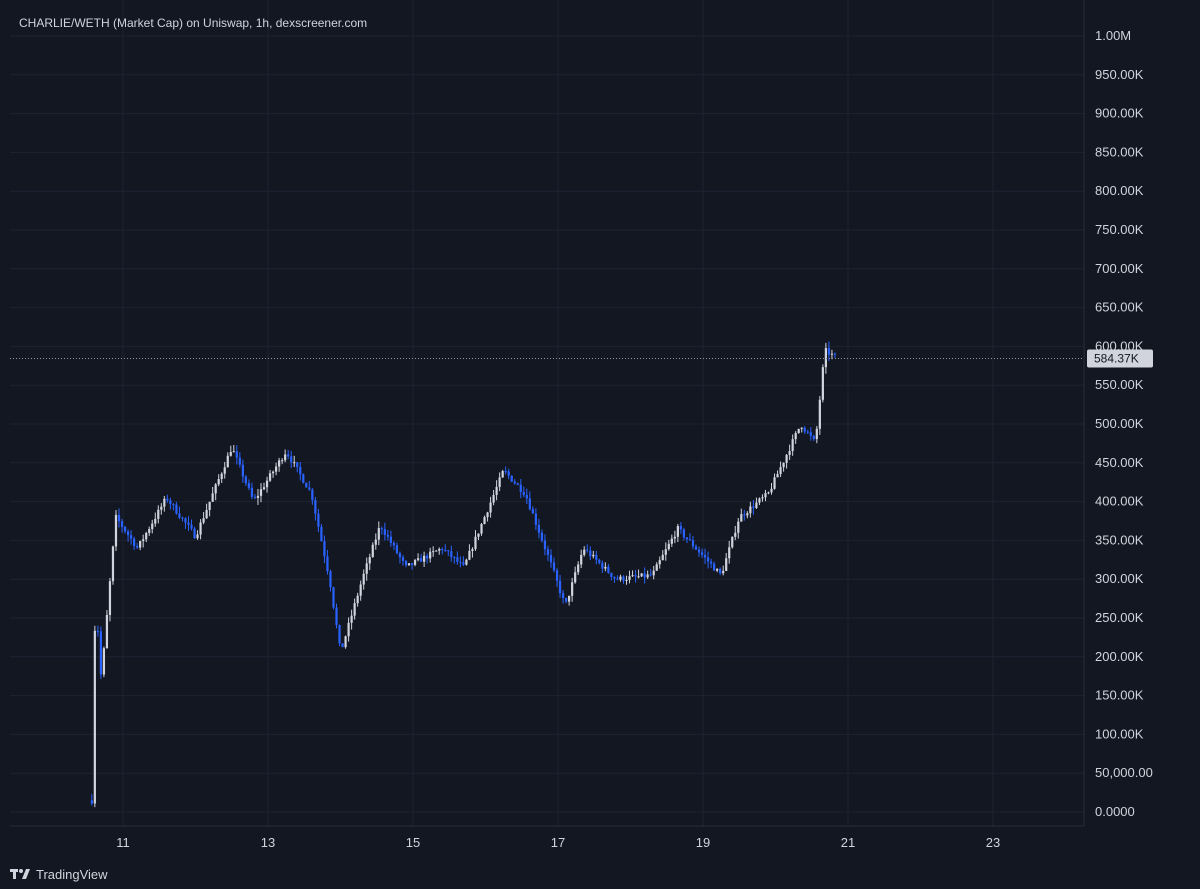  What do you see at coordinates (1119, 578) in the screenshot?
I see `y-tick-label: 300.00K` at bounding box center [1119, 578].